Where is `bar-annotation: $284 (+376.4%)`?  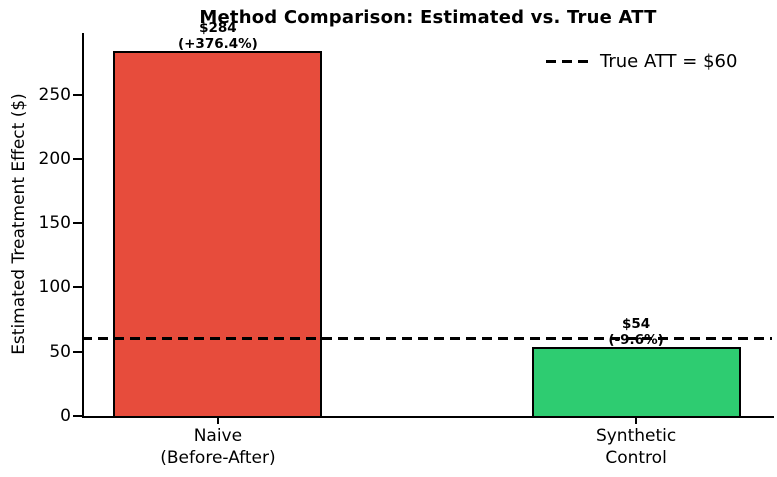 bar-annotation: $284 (+376.4%) is located at coordinates (217, 36).